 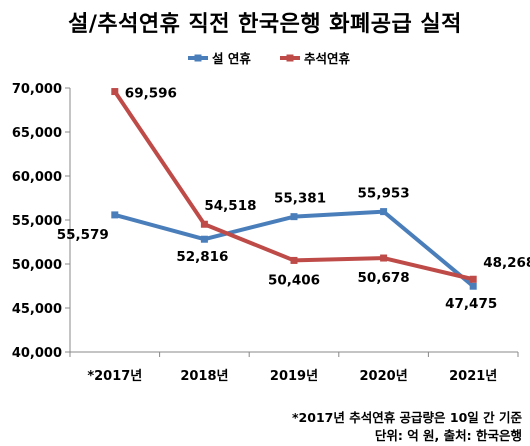 I want to click on data-label: 52,816, so click(x=202, y=257).